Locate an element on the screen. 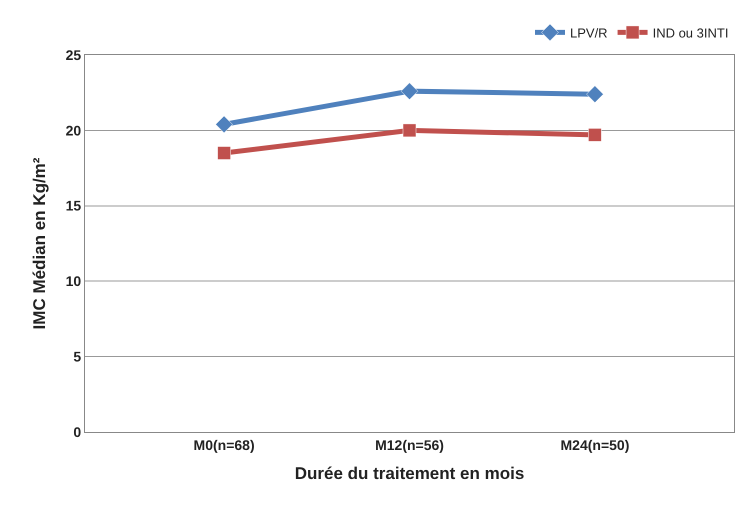 This screenshot has width=744, height=517. y-axis-title: IMC Médian en Kg/m² is located at coordinates (40, 243).